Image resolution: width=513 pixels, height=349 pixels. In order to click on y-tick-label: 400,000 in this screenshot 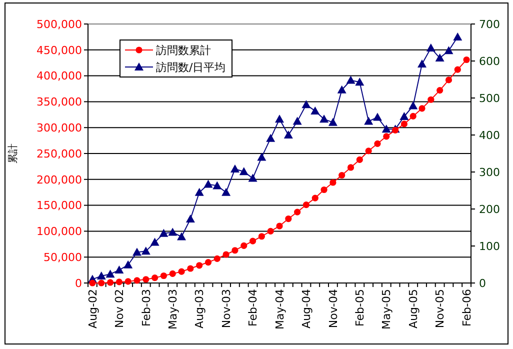, I will do `click(59, 76)`.